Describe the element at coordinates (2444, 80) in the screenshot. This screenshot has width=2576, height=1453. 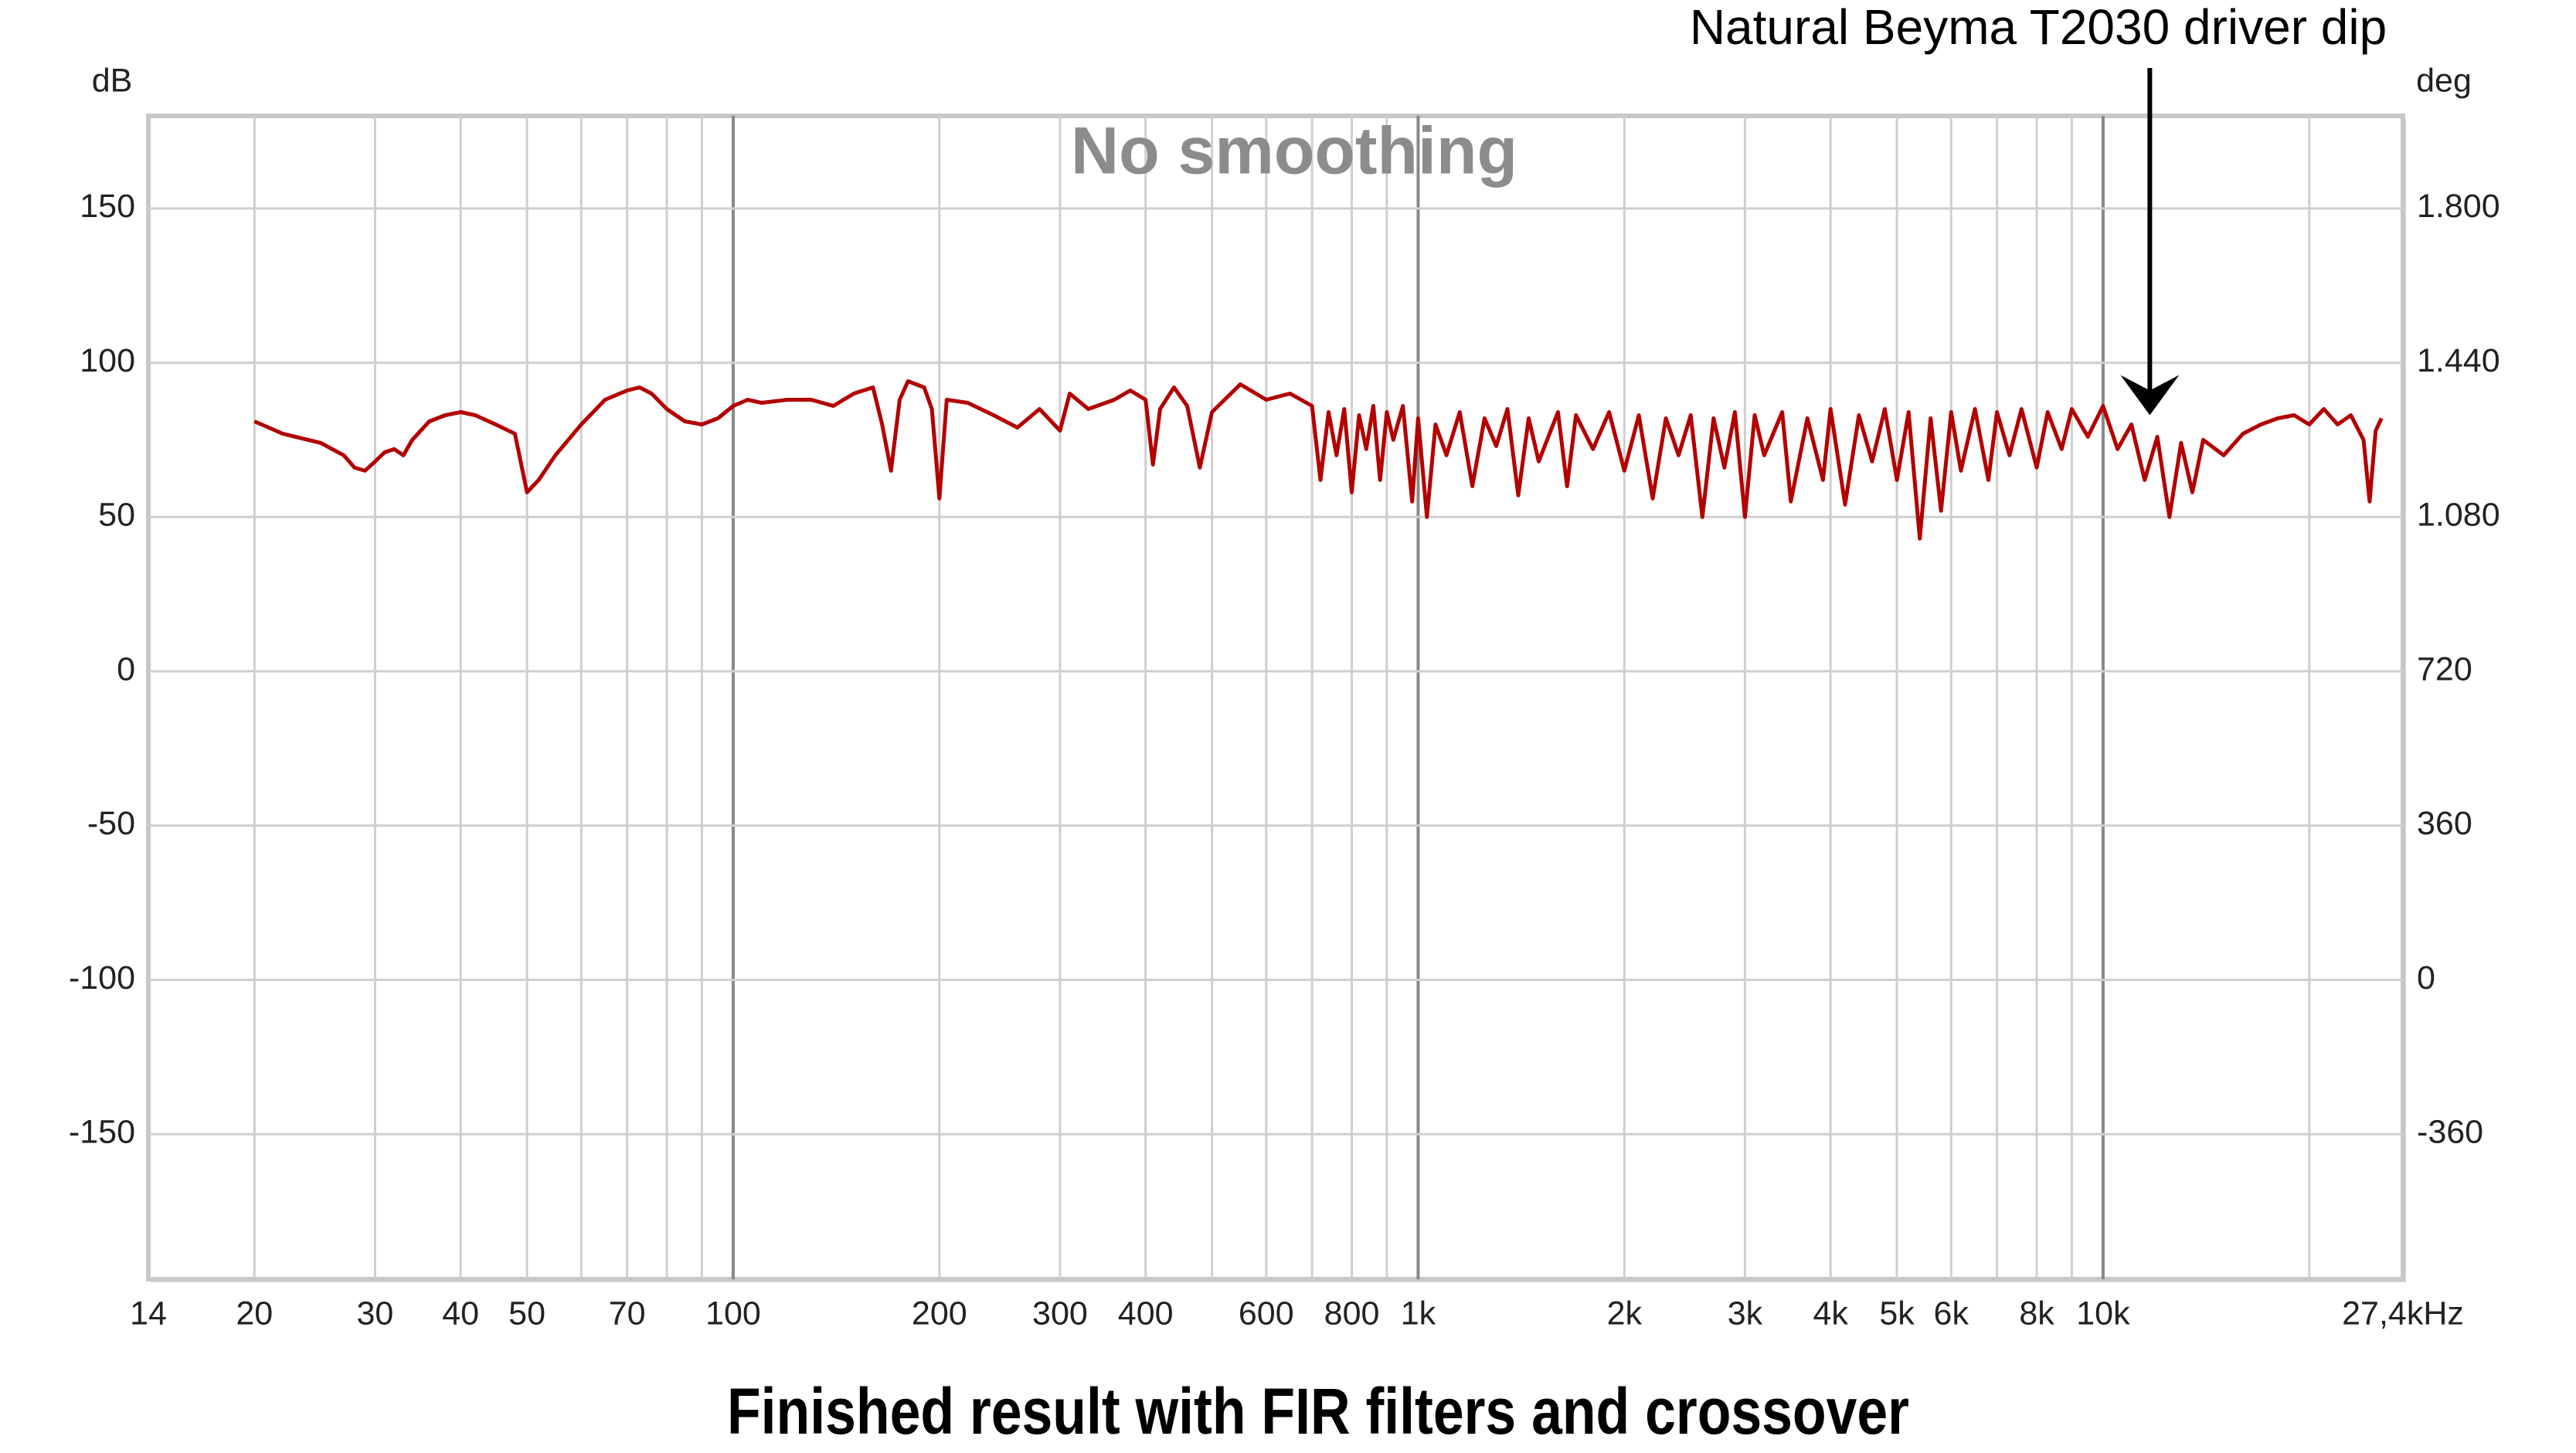
I see `y2-axis-label: deg` at that location.